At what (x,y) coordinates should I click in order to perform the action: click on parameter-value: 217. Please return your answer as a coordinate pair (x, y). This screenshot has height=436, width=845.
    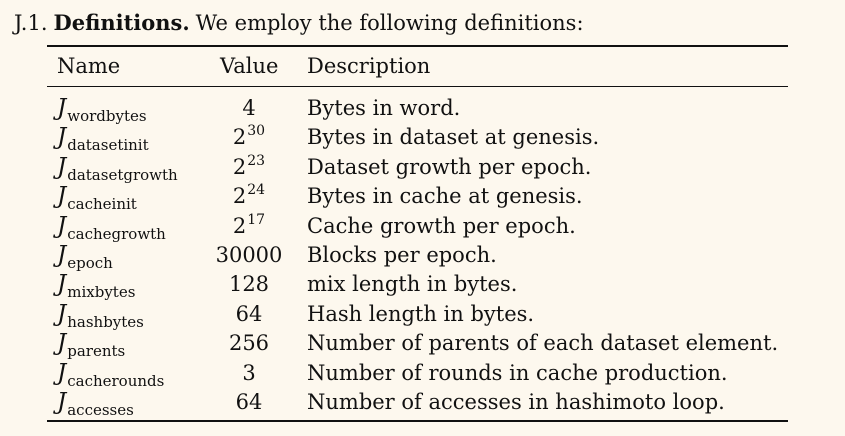
    Looking at the image, I should click on (249, 226).